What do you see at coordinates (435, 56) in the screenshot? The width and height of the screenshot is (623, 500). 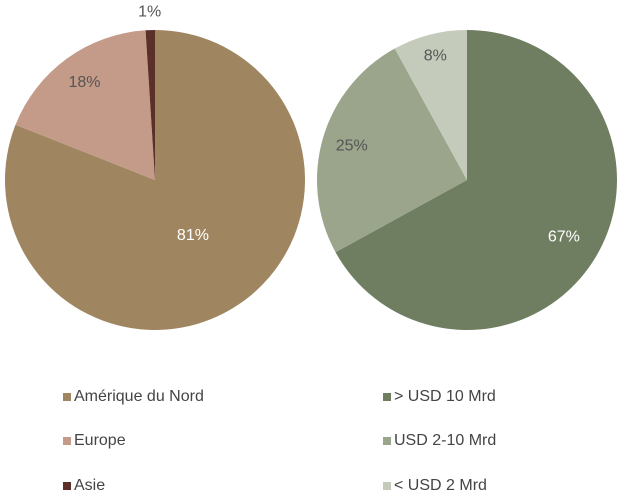 I see `data-label: 8%` at bounding box center [435, 56].